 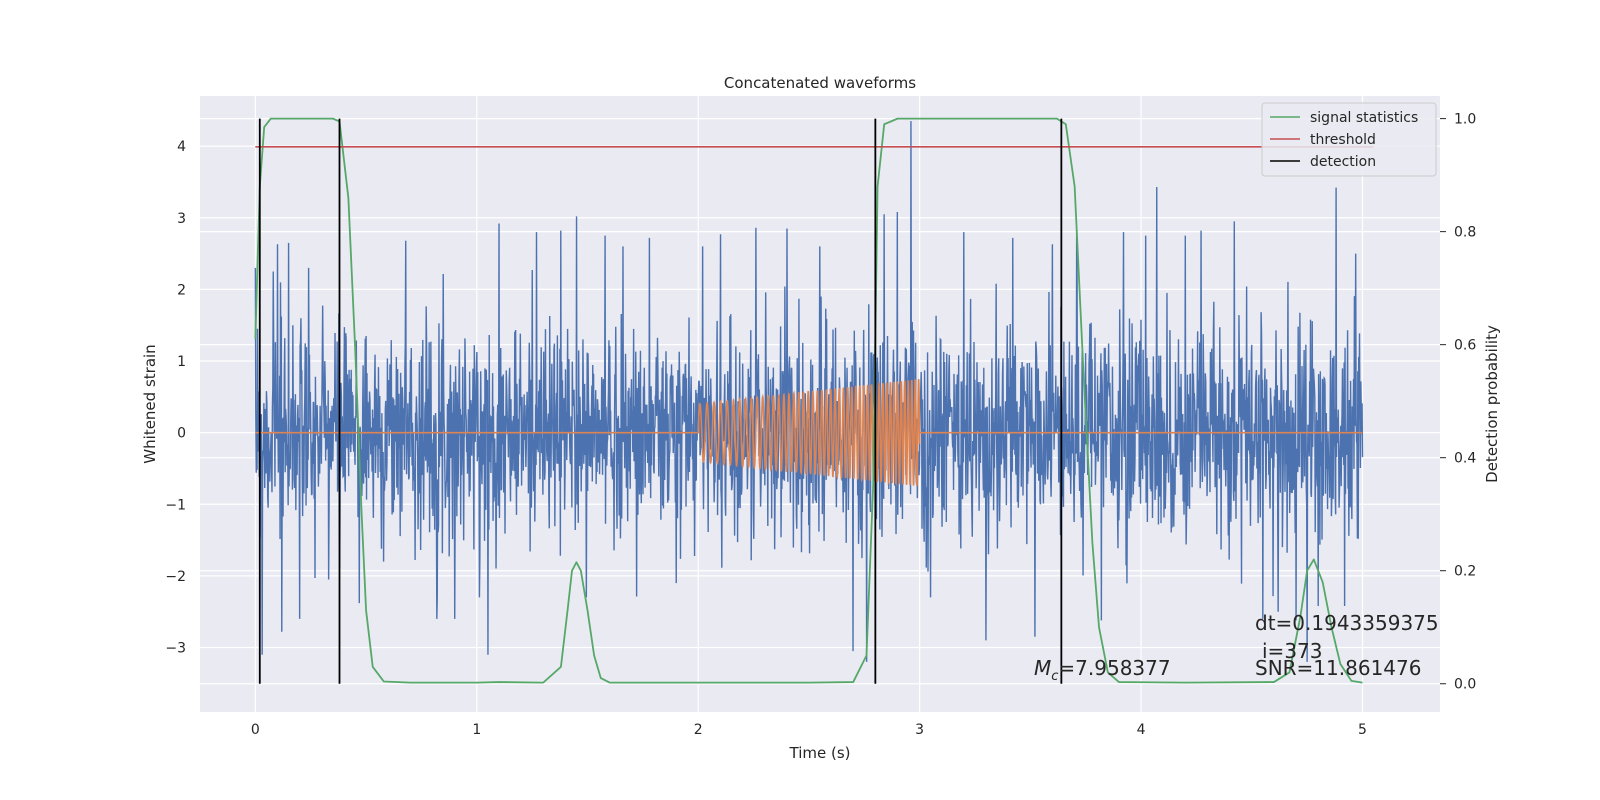 I want to click on y-axis-right-label: Detection probability, so click(x=1492, y=404).